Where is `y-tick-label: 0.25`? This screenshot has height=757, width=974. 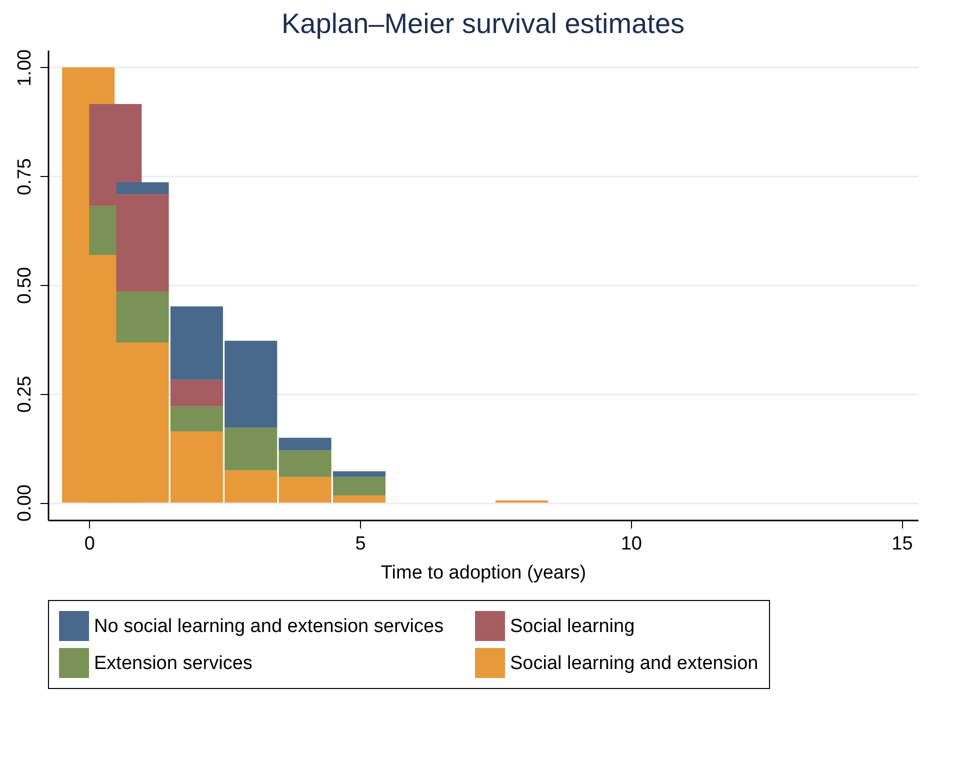
y-tick-label: 0.25 is located at coordinates (25, 394).